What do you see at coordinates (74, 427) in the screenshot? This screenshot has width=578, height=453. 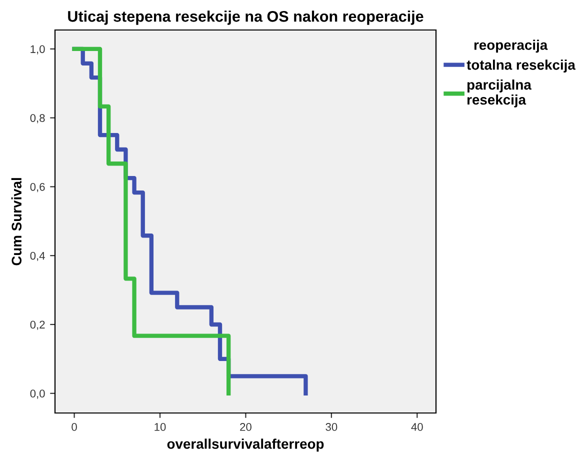 I see `x-tick-label: 0` at bounding box center [74, 427].